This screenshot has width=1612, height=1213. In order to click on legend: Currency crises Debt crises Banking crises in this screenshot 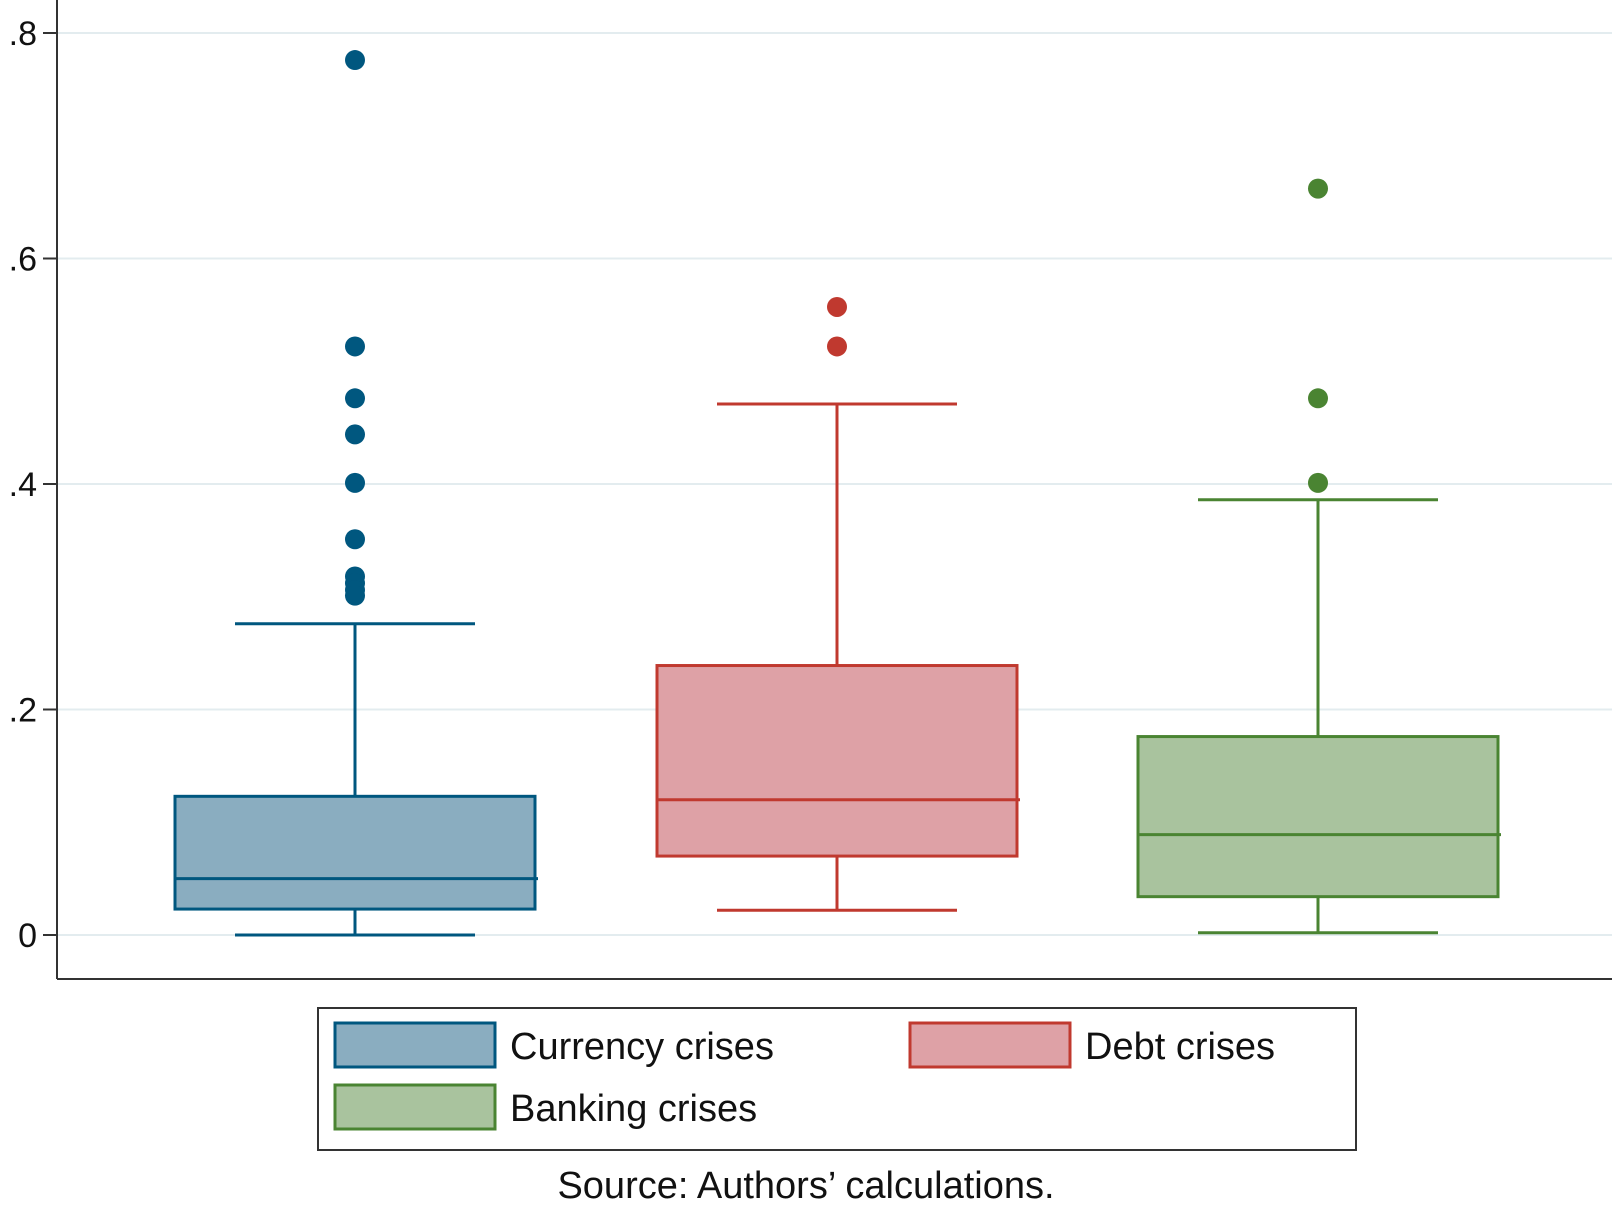, I will do `click(837, 1079)`.